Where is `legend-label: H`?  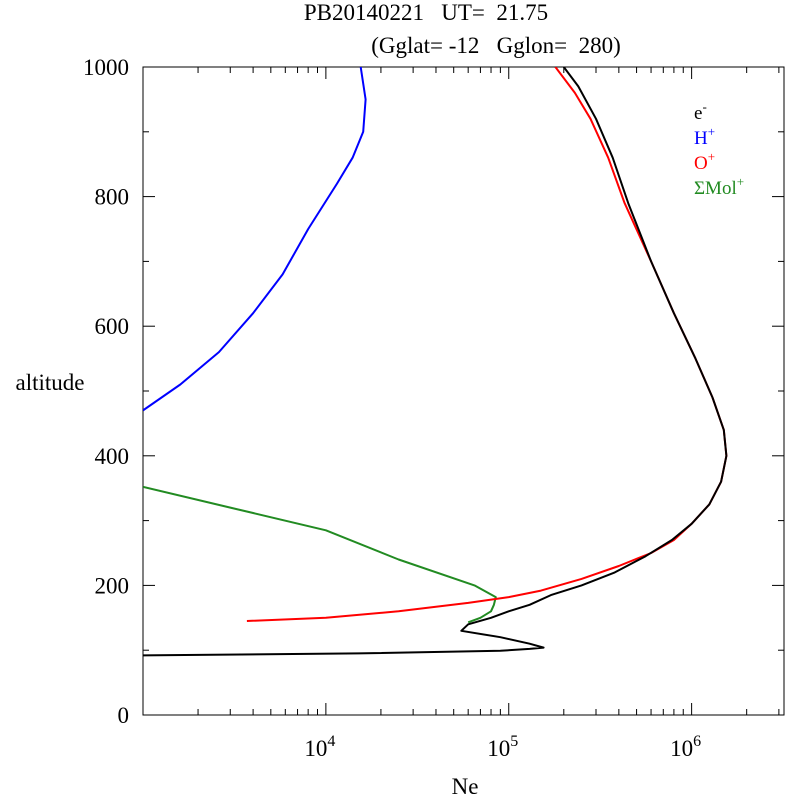 legend-label: H is located at coordinates (701, 138).